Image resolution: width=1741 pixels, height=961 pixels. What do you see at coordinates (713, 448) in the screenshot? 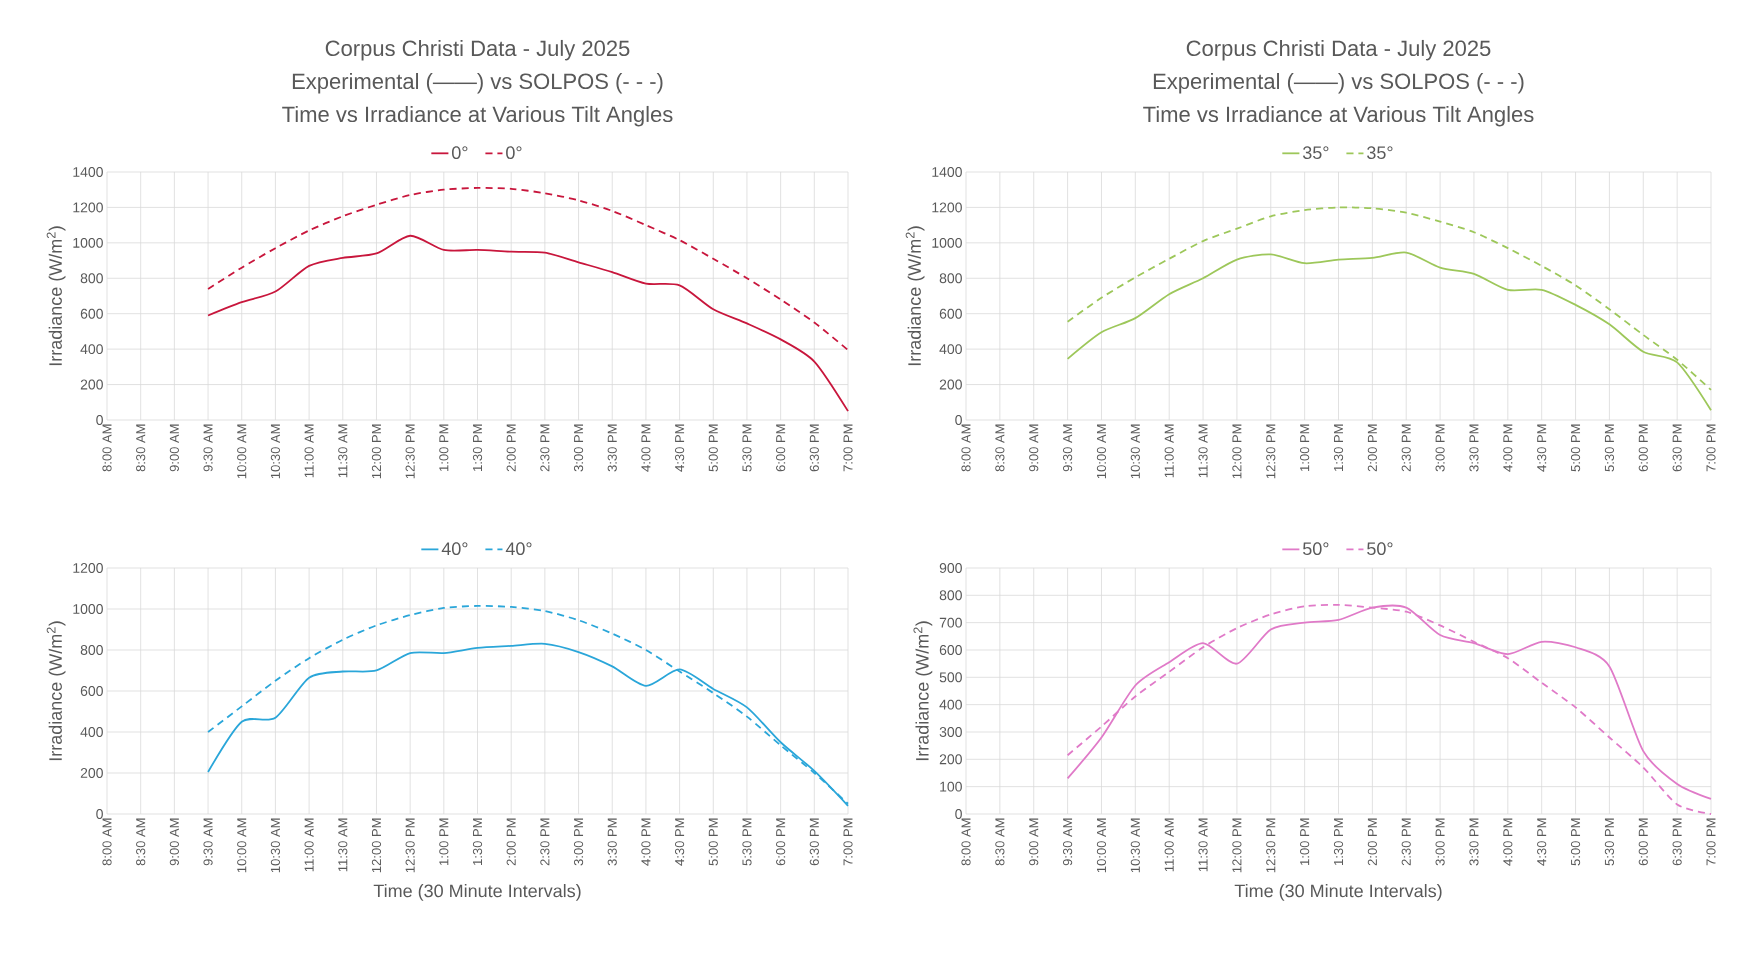
I see `x-tick-label: 5:00 PM` at bounding box center [713, 448].